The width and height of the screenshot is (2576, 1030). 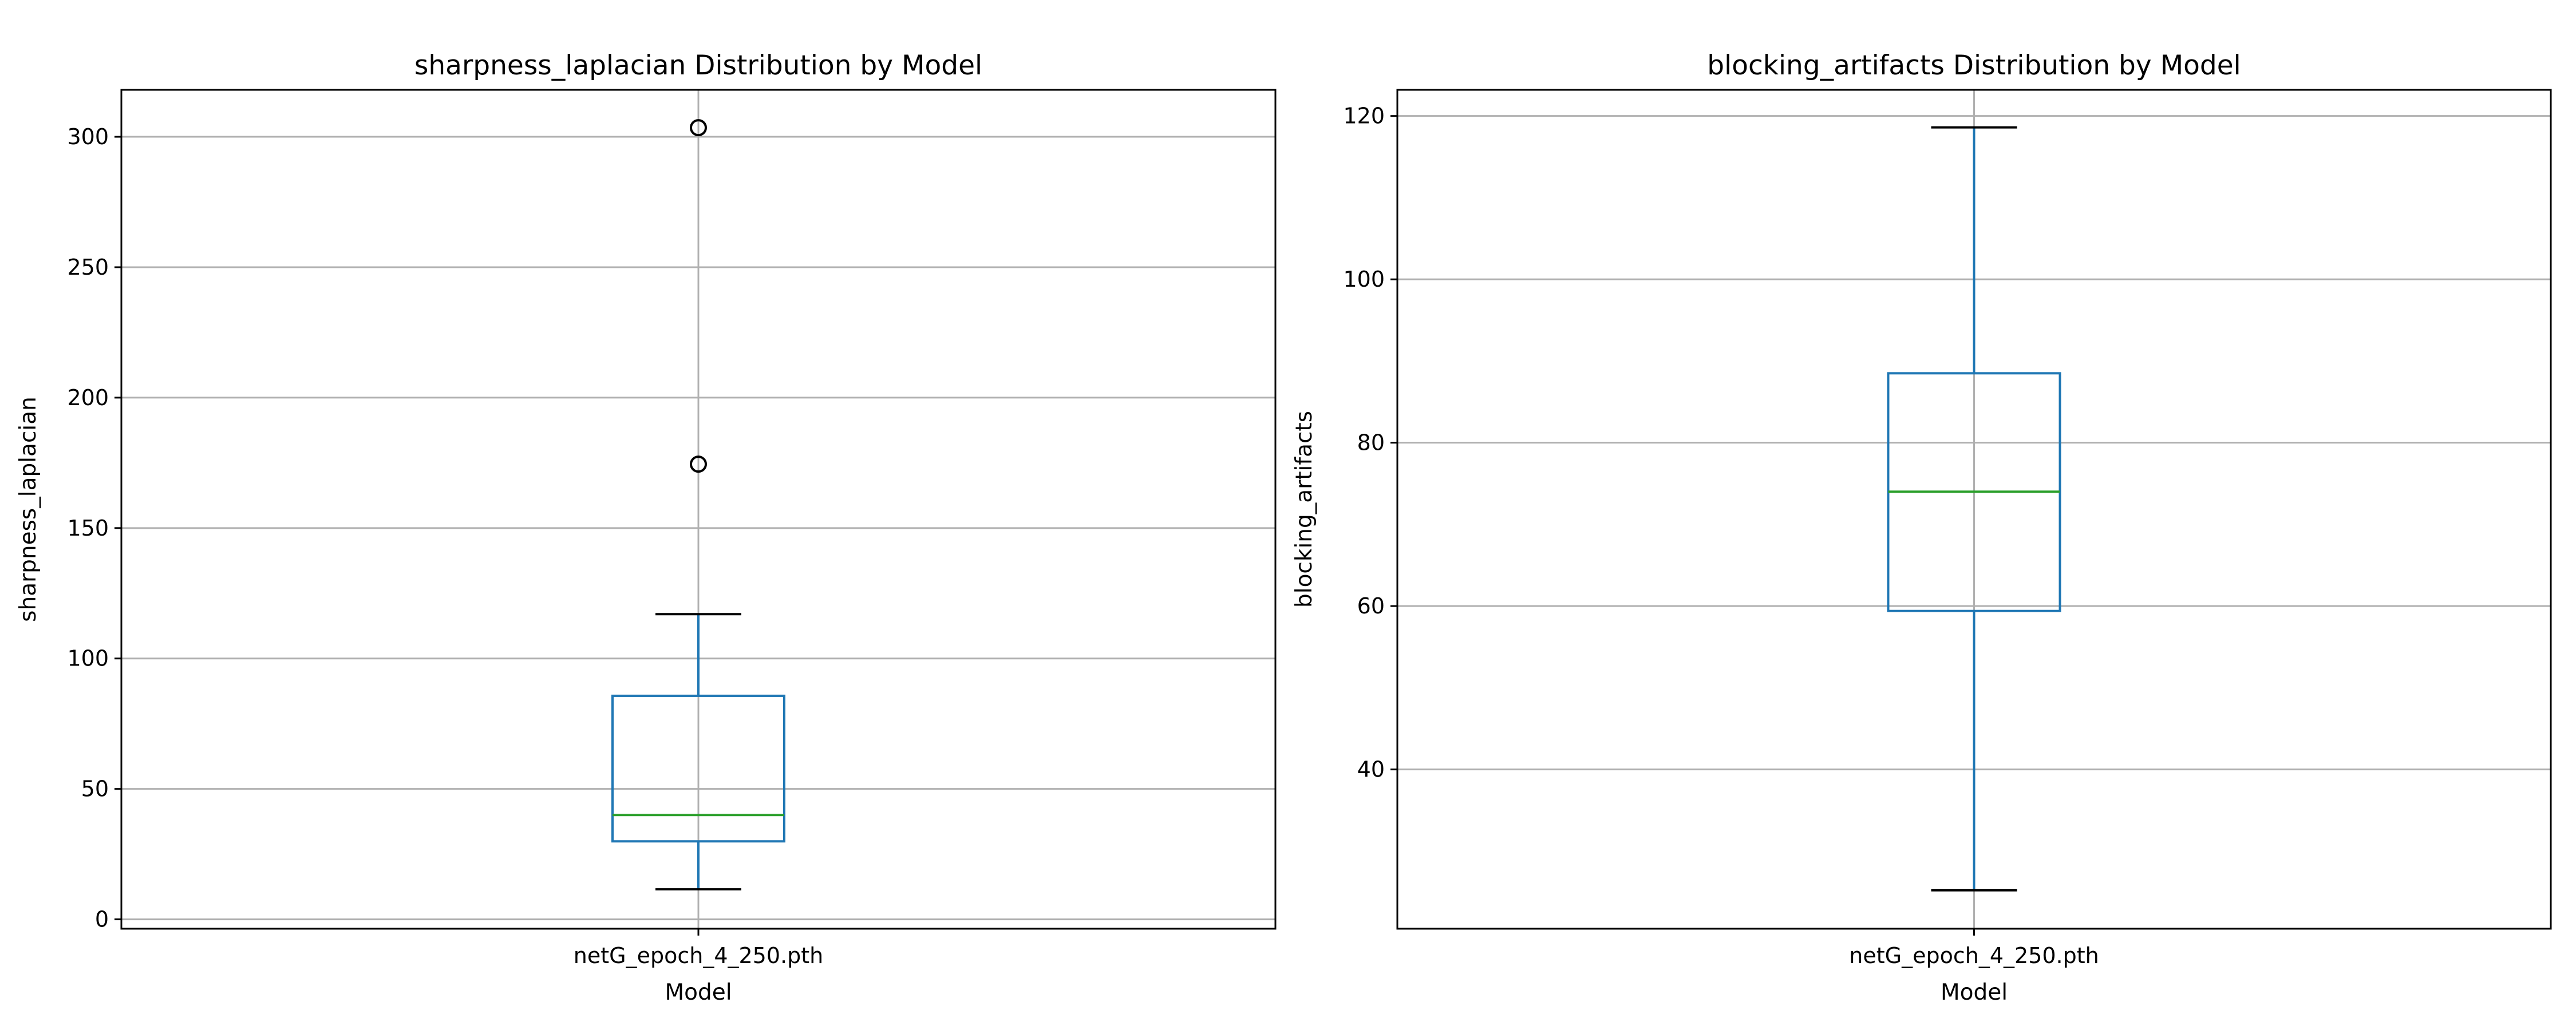 What do you see at coordinates (88, 136) in the screenshot?
I see `y-tick-label: 300` at bounding box center [88, 136].